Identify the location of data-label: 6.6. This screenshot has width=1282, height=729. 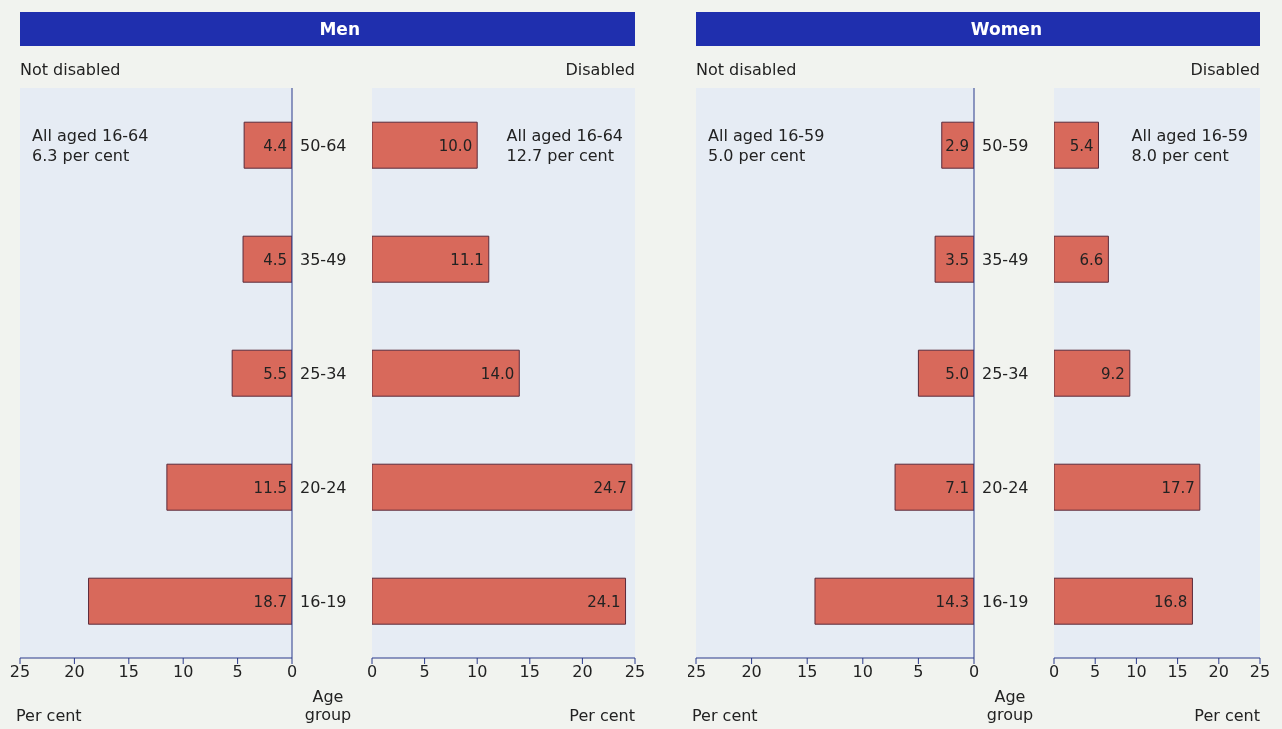
(1091, 259).